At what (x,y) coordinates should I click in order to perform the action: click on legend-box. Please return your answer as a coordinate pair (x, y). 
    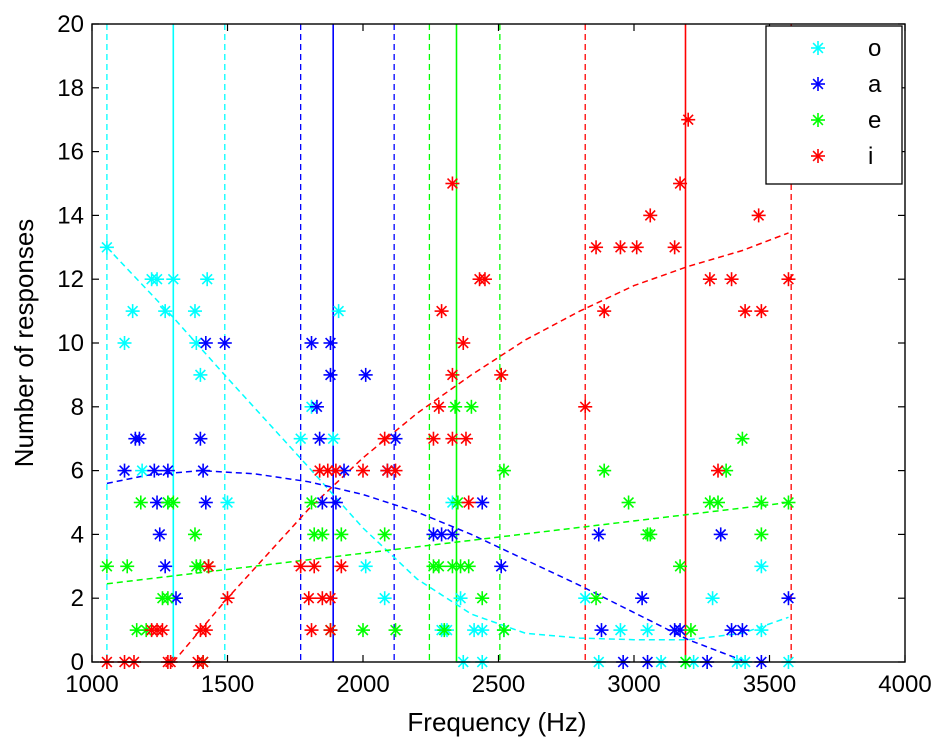
    Looking at the image, I should click on (834, 105).